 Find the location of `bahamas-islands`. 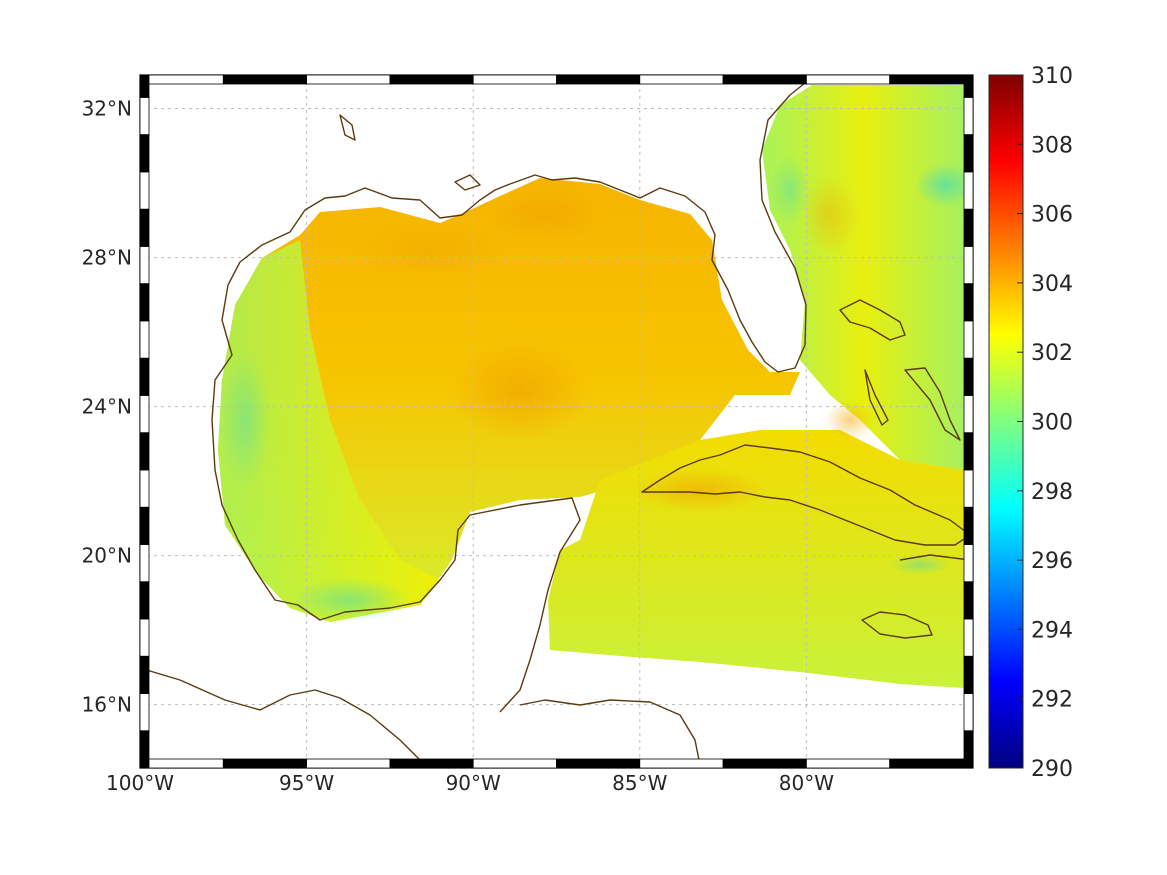

bahamas-islands is located at coordinates (912, 404).